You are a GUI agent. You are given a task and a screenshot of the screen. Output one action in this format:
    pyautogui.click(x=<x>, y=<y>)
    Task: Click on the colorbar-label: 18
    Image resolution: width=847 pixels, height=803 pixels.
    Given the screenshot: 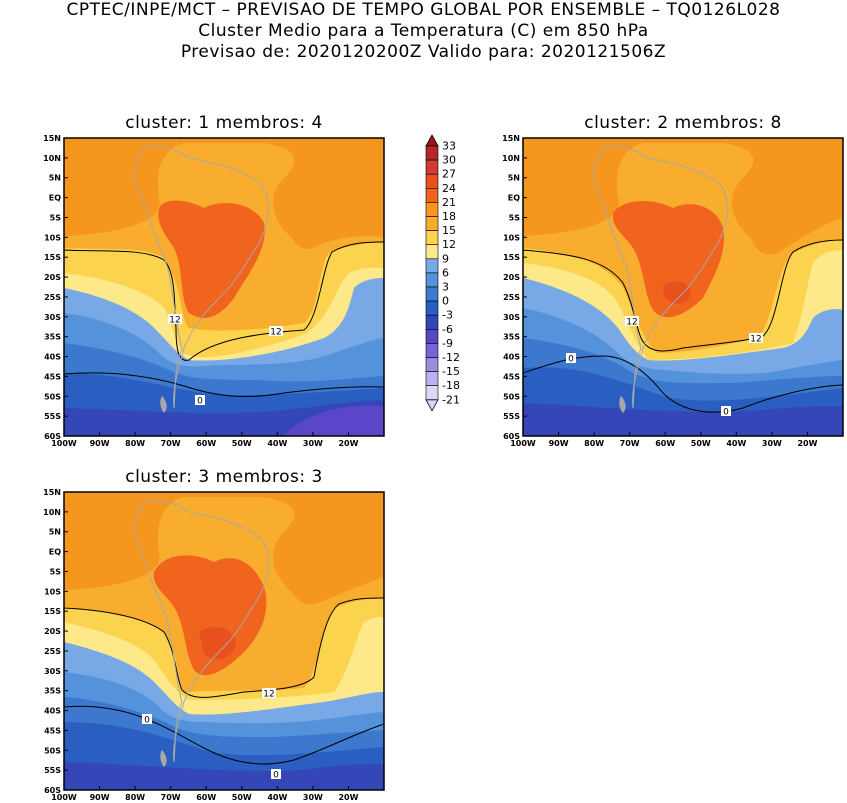 What is the action you would take?
    pyautogui.click(x=449, y=216)
    